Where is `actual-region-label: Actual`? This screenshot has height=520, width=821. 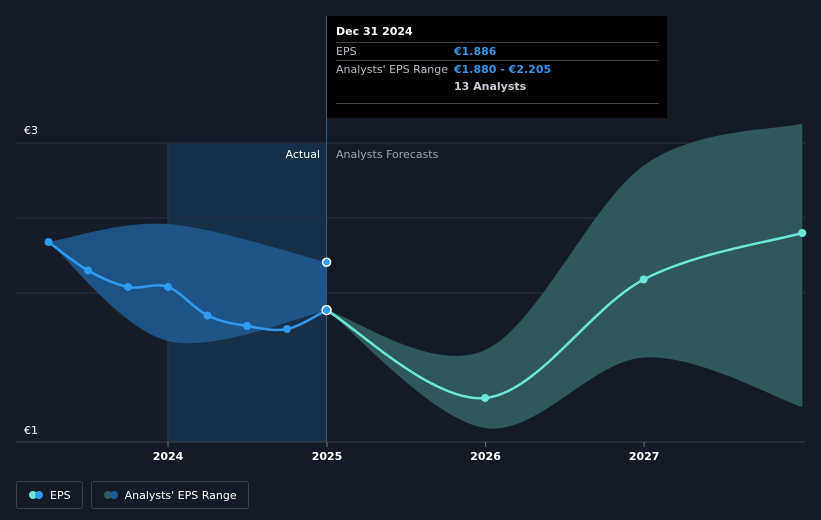
actual-region-label: Actual is located at coordinates (303, 154).